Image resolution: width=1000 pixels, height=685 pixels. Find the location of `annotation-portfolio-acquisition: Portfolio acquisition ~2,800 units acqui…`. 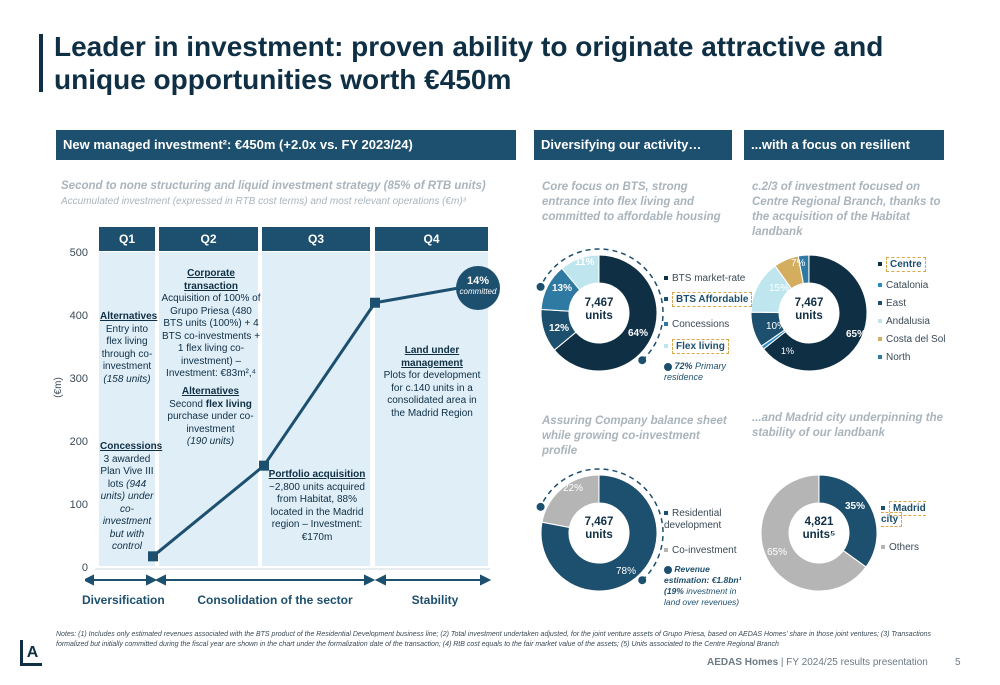

annotation-portfolio-acquisition: Portfolio acquisition ~2,800 units acqui… is located at coordinates (317, 506).